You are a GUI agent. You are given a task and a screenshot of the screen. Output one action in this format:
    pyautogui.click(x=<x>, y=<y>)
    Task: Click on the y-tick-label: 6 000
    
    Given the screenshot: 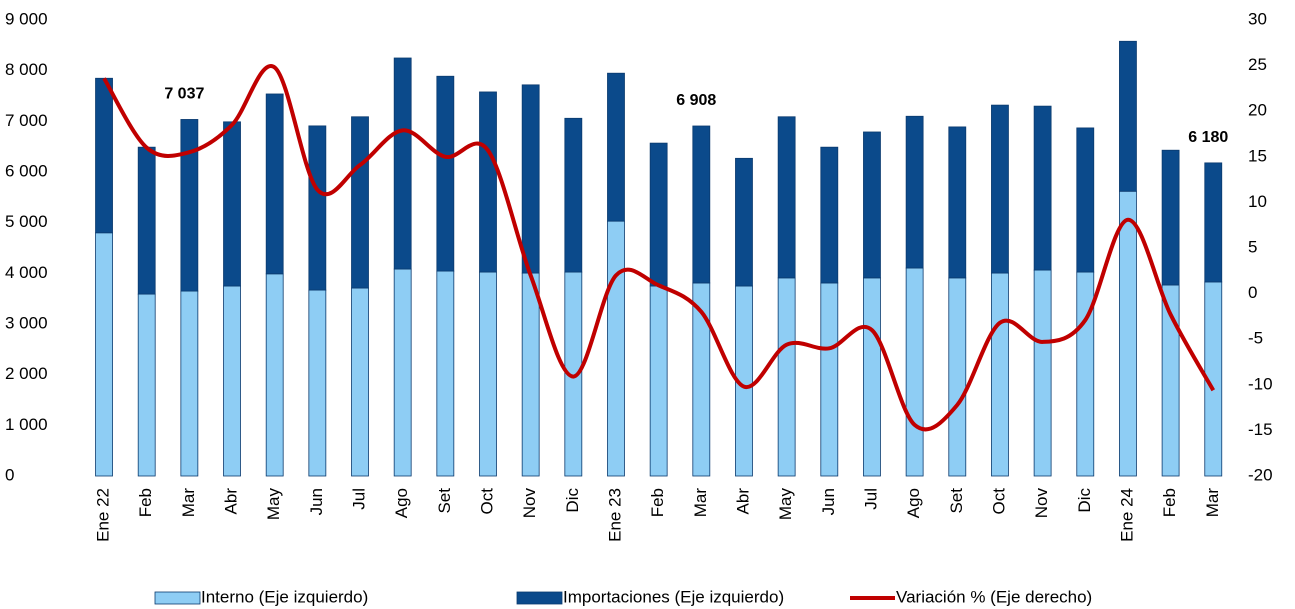 What is the action you would take?
    pyautogui.click(x=26, y=170)
    